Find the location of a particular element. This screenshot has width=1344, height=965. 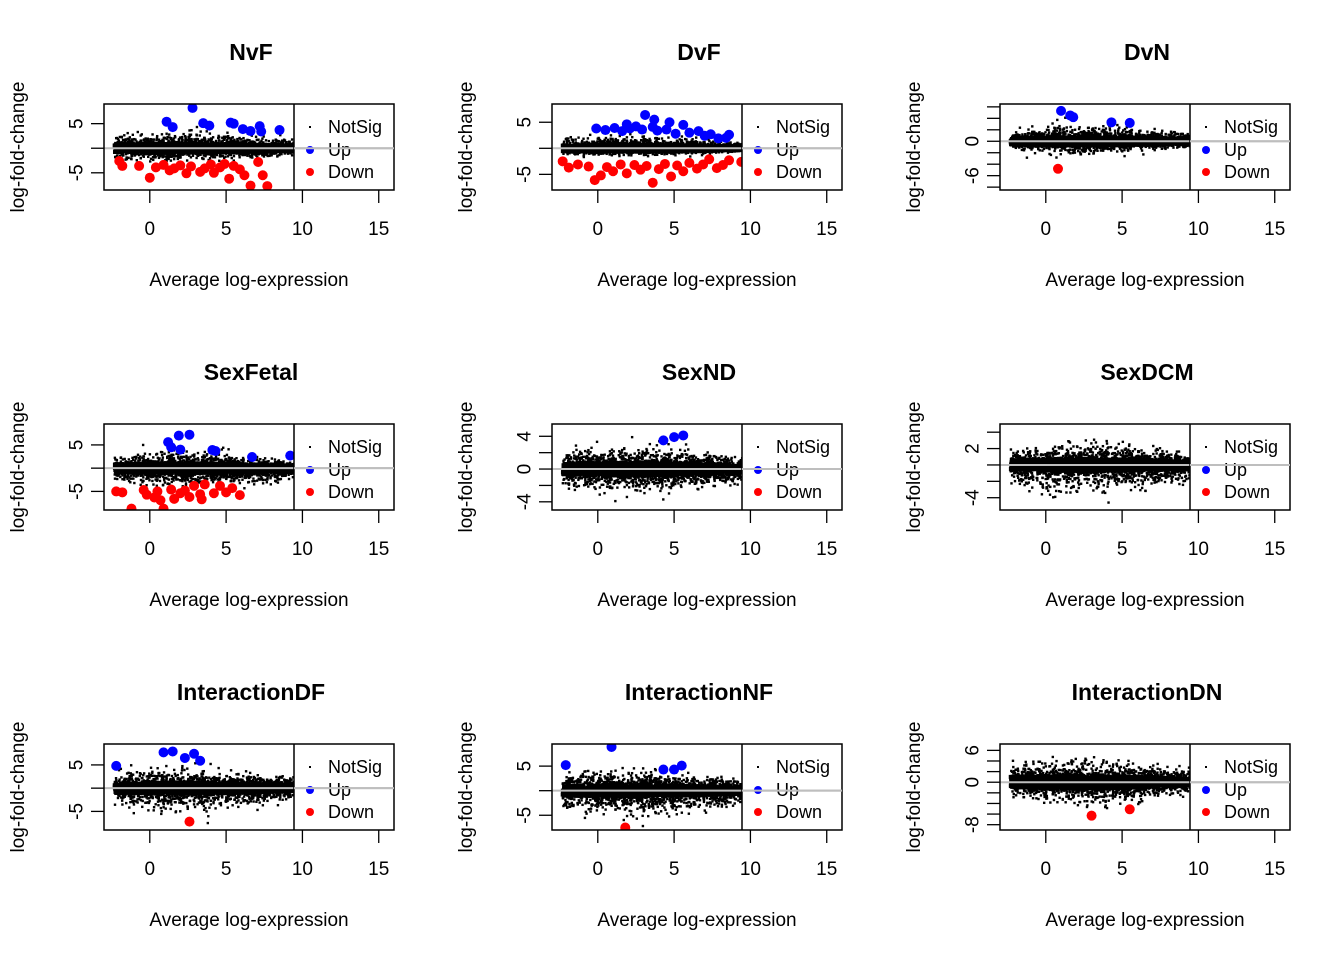

chart-title: SexND is located at coordinates (699, 372).